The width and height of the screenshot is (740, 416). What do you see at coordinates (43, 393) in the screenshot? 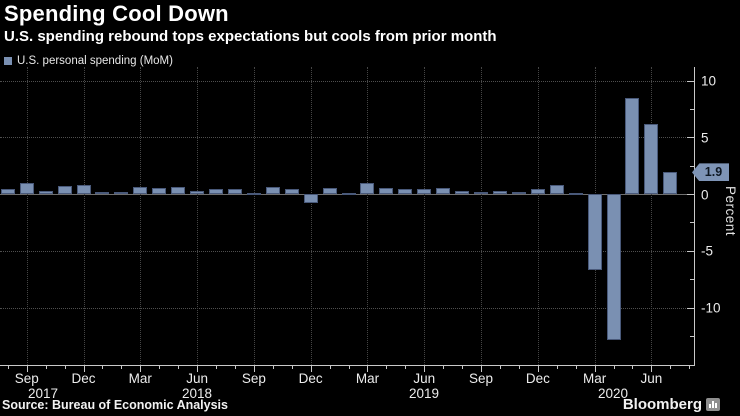
I see `x-year-label: 2017` at bounding box center [43, 393].